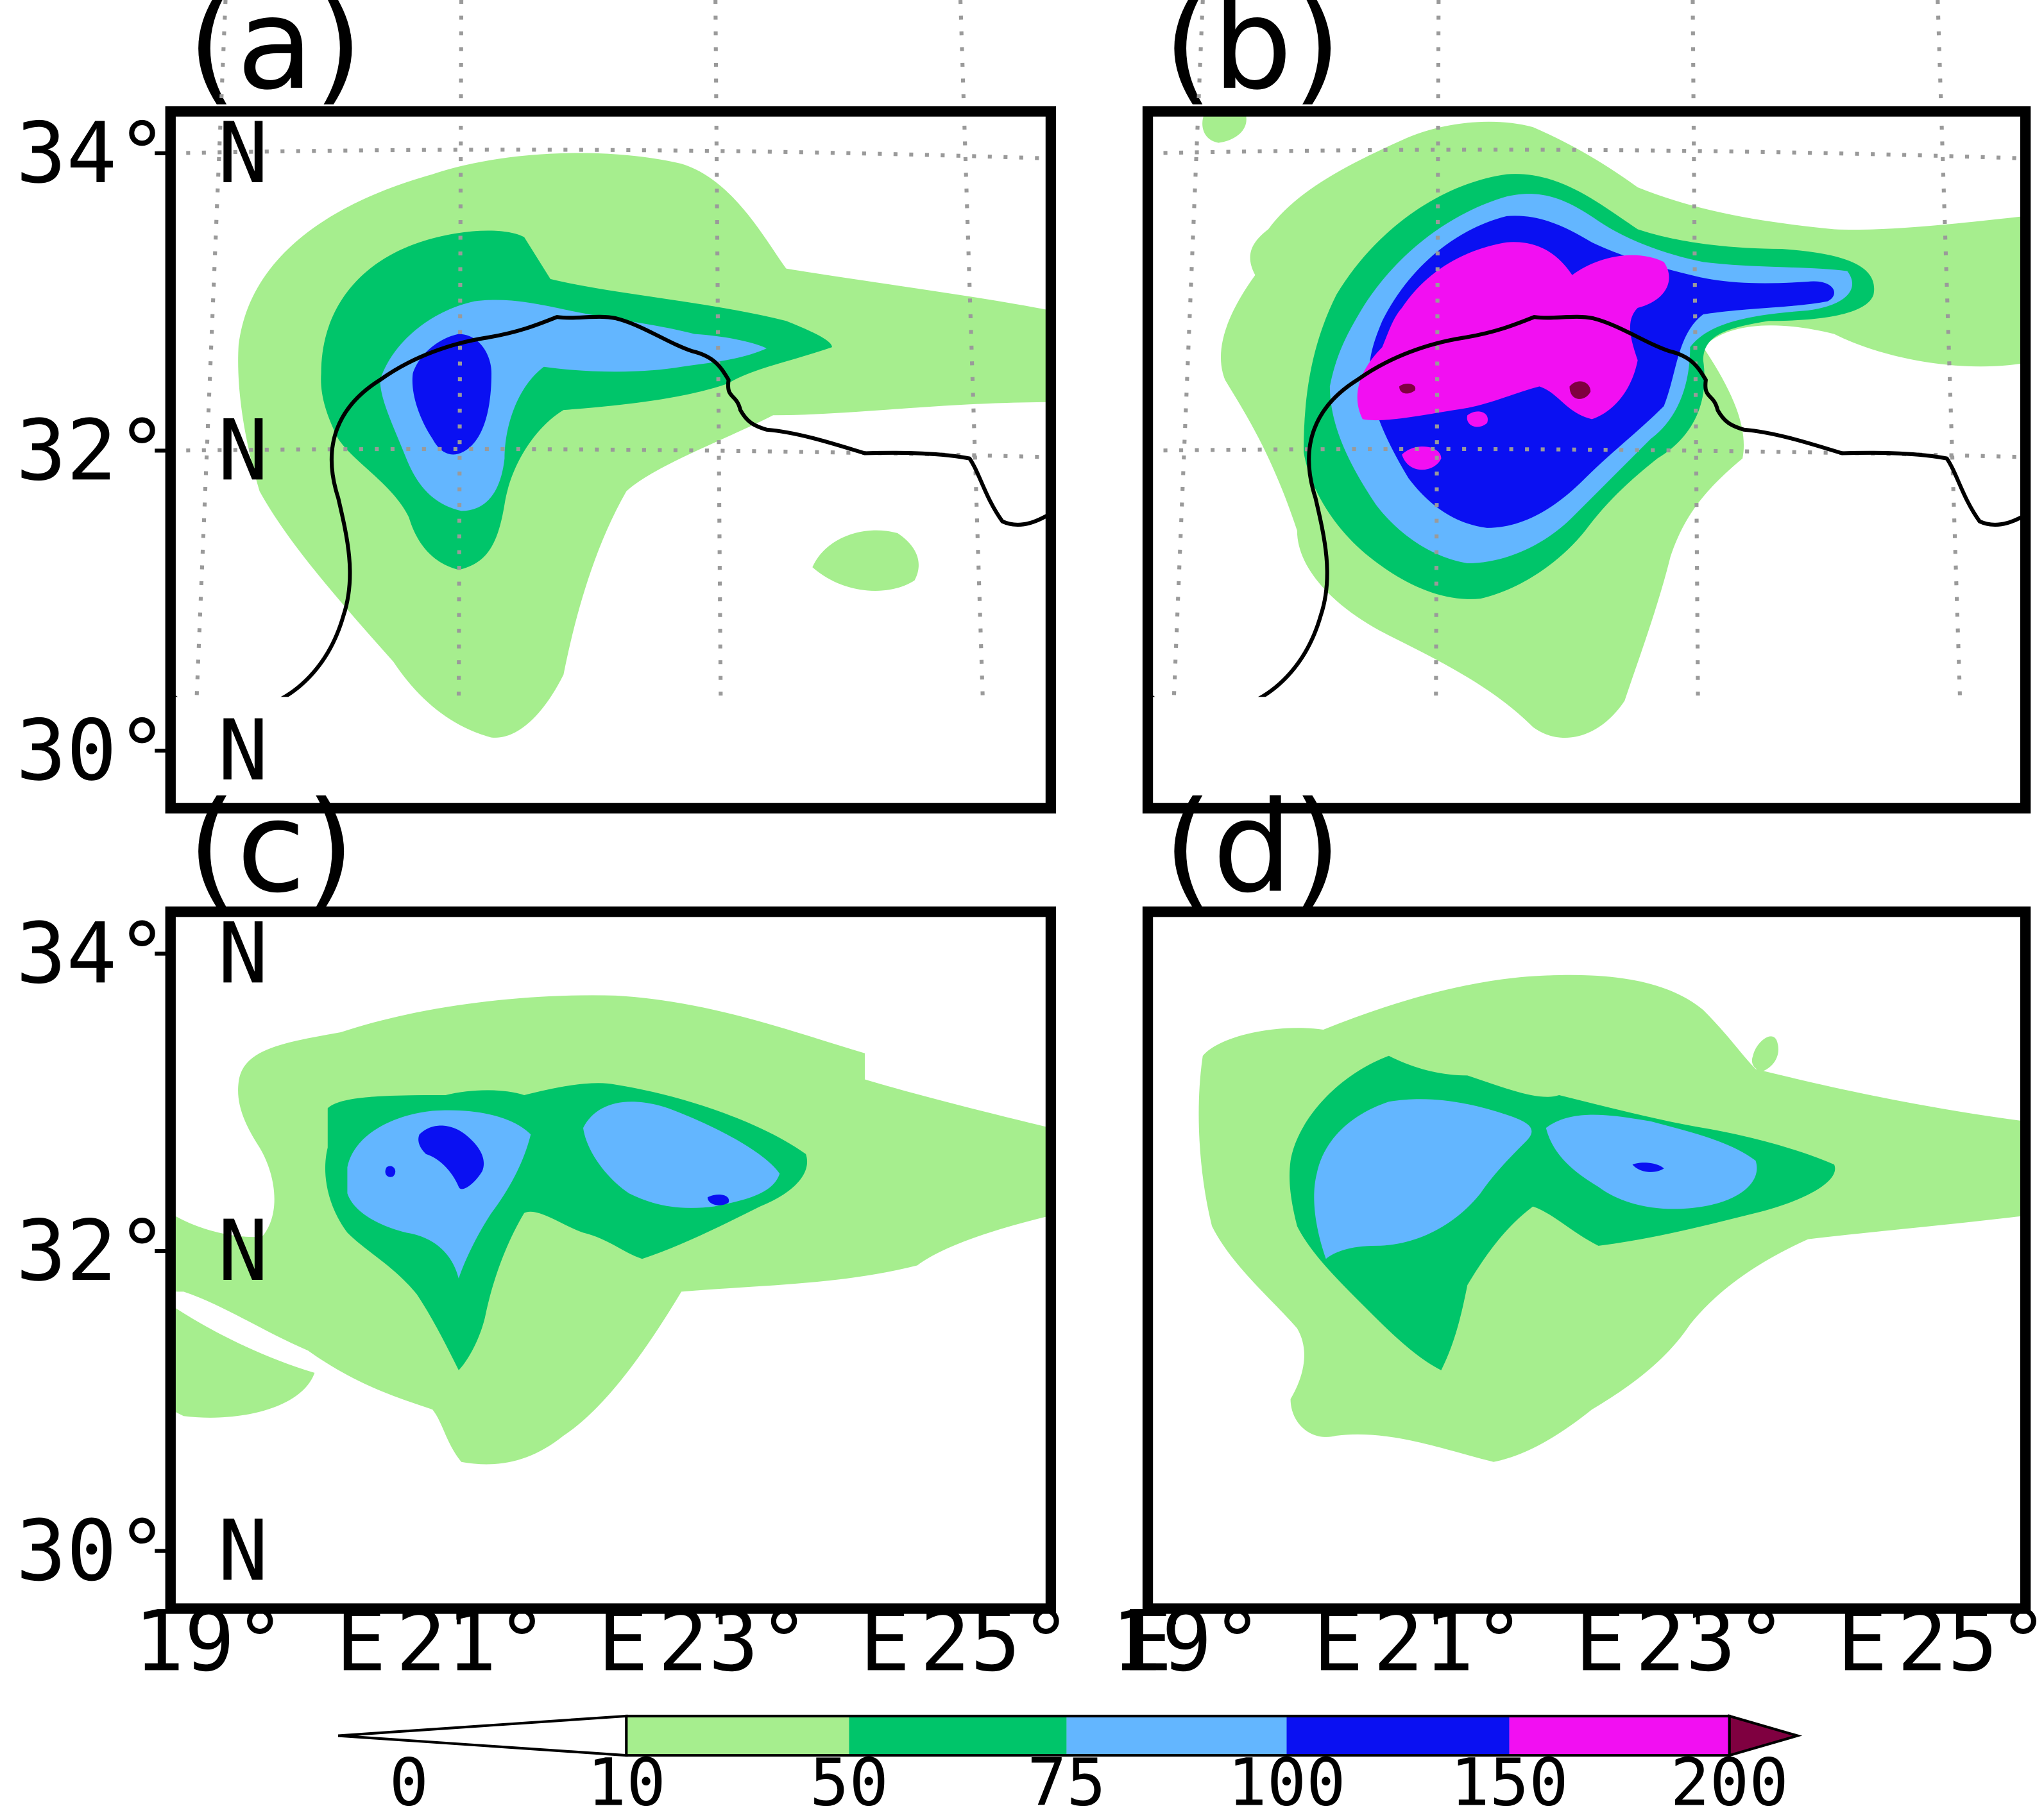 The image size is (2044, 1813). Describe the element at coordinates (1286, 1779) in the screenshot. I see `colorbar-tick-label: 100` at that location.